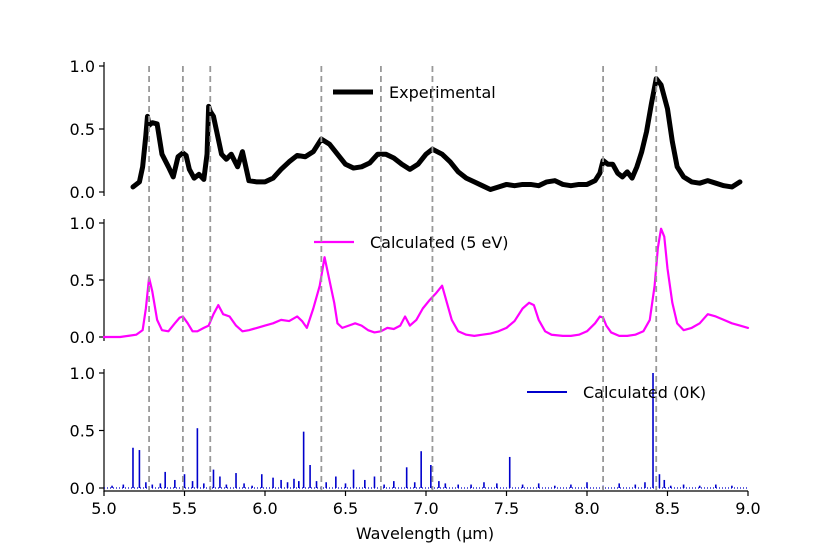 This screenshot has width=830, height=554. I want to click on x-axis: 5.0 5.5 6.0 6.5 7.0 7.5 8.0 8.5 9.0, so click(426, 504).